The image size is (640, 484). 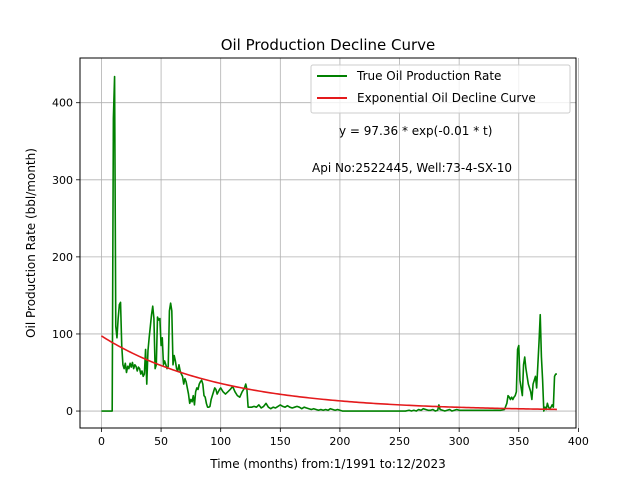 What do you see at coordinates (69, 411) in the screenshot?
I see `y-tick-label: 0` at bounding box center [69, 411].